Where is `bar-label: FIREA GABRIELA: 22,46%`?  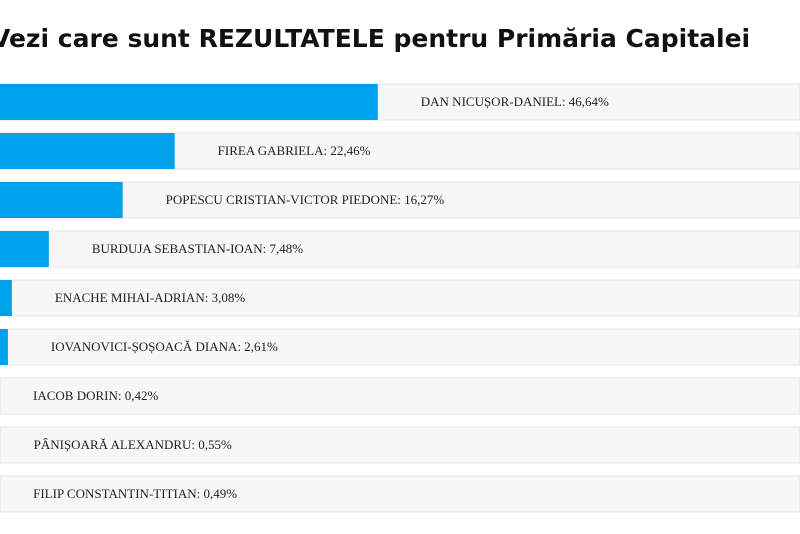
bar-label: FIREA GABRIELA: 22,46% is located at coordinates (294, 150).